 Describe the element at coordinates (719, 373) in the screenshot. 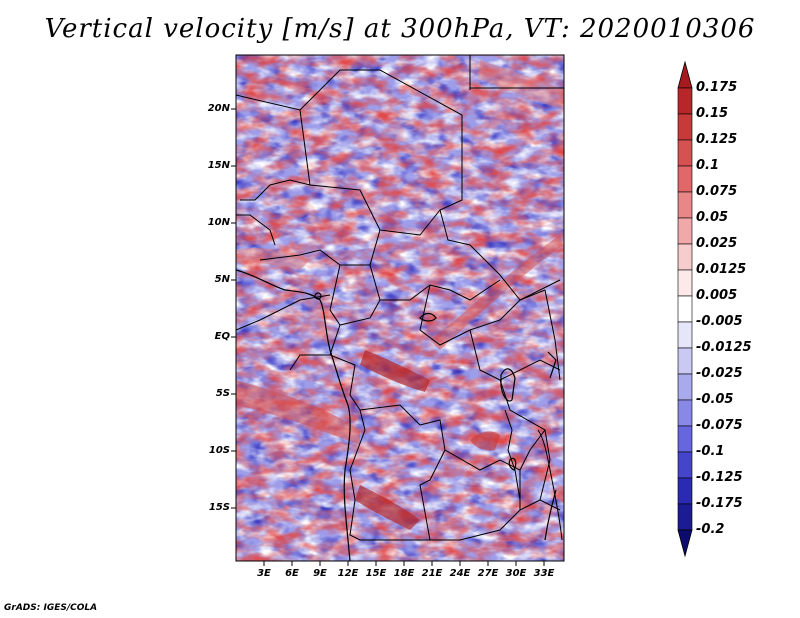

I see `colorbar-label: -0.025` at that location.